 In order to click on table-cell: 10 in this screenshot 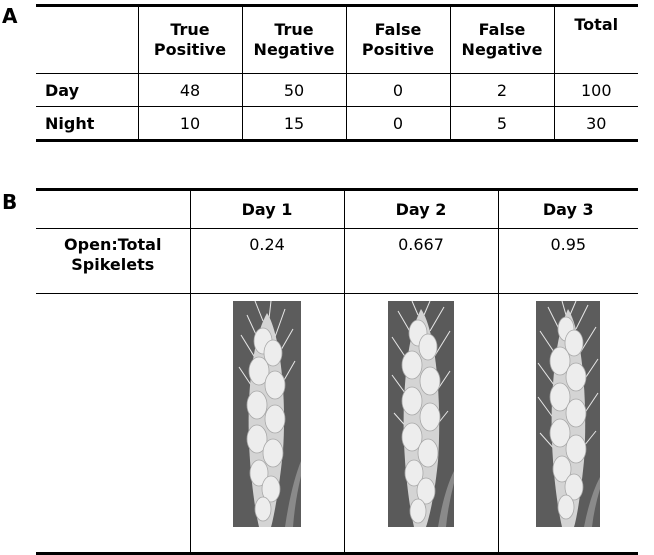, I will do `click(189, 123)`.